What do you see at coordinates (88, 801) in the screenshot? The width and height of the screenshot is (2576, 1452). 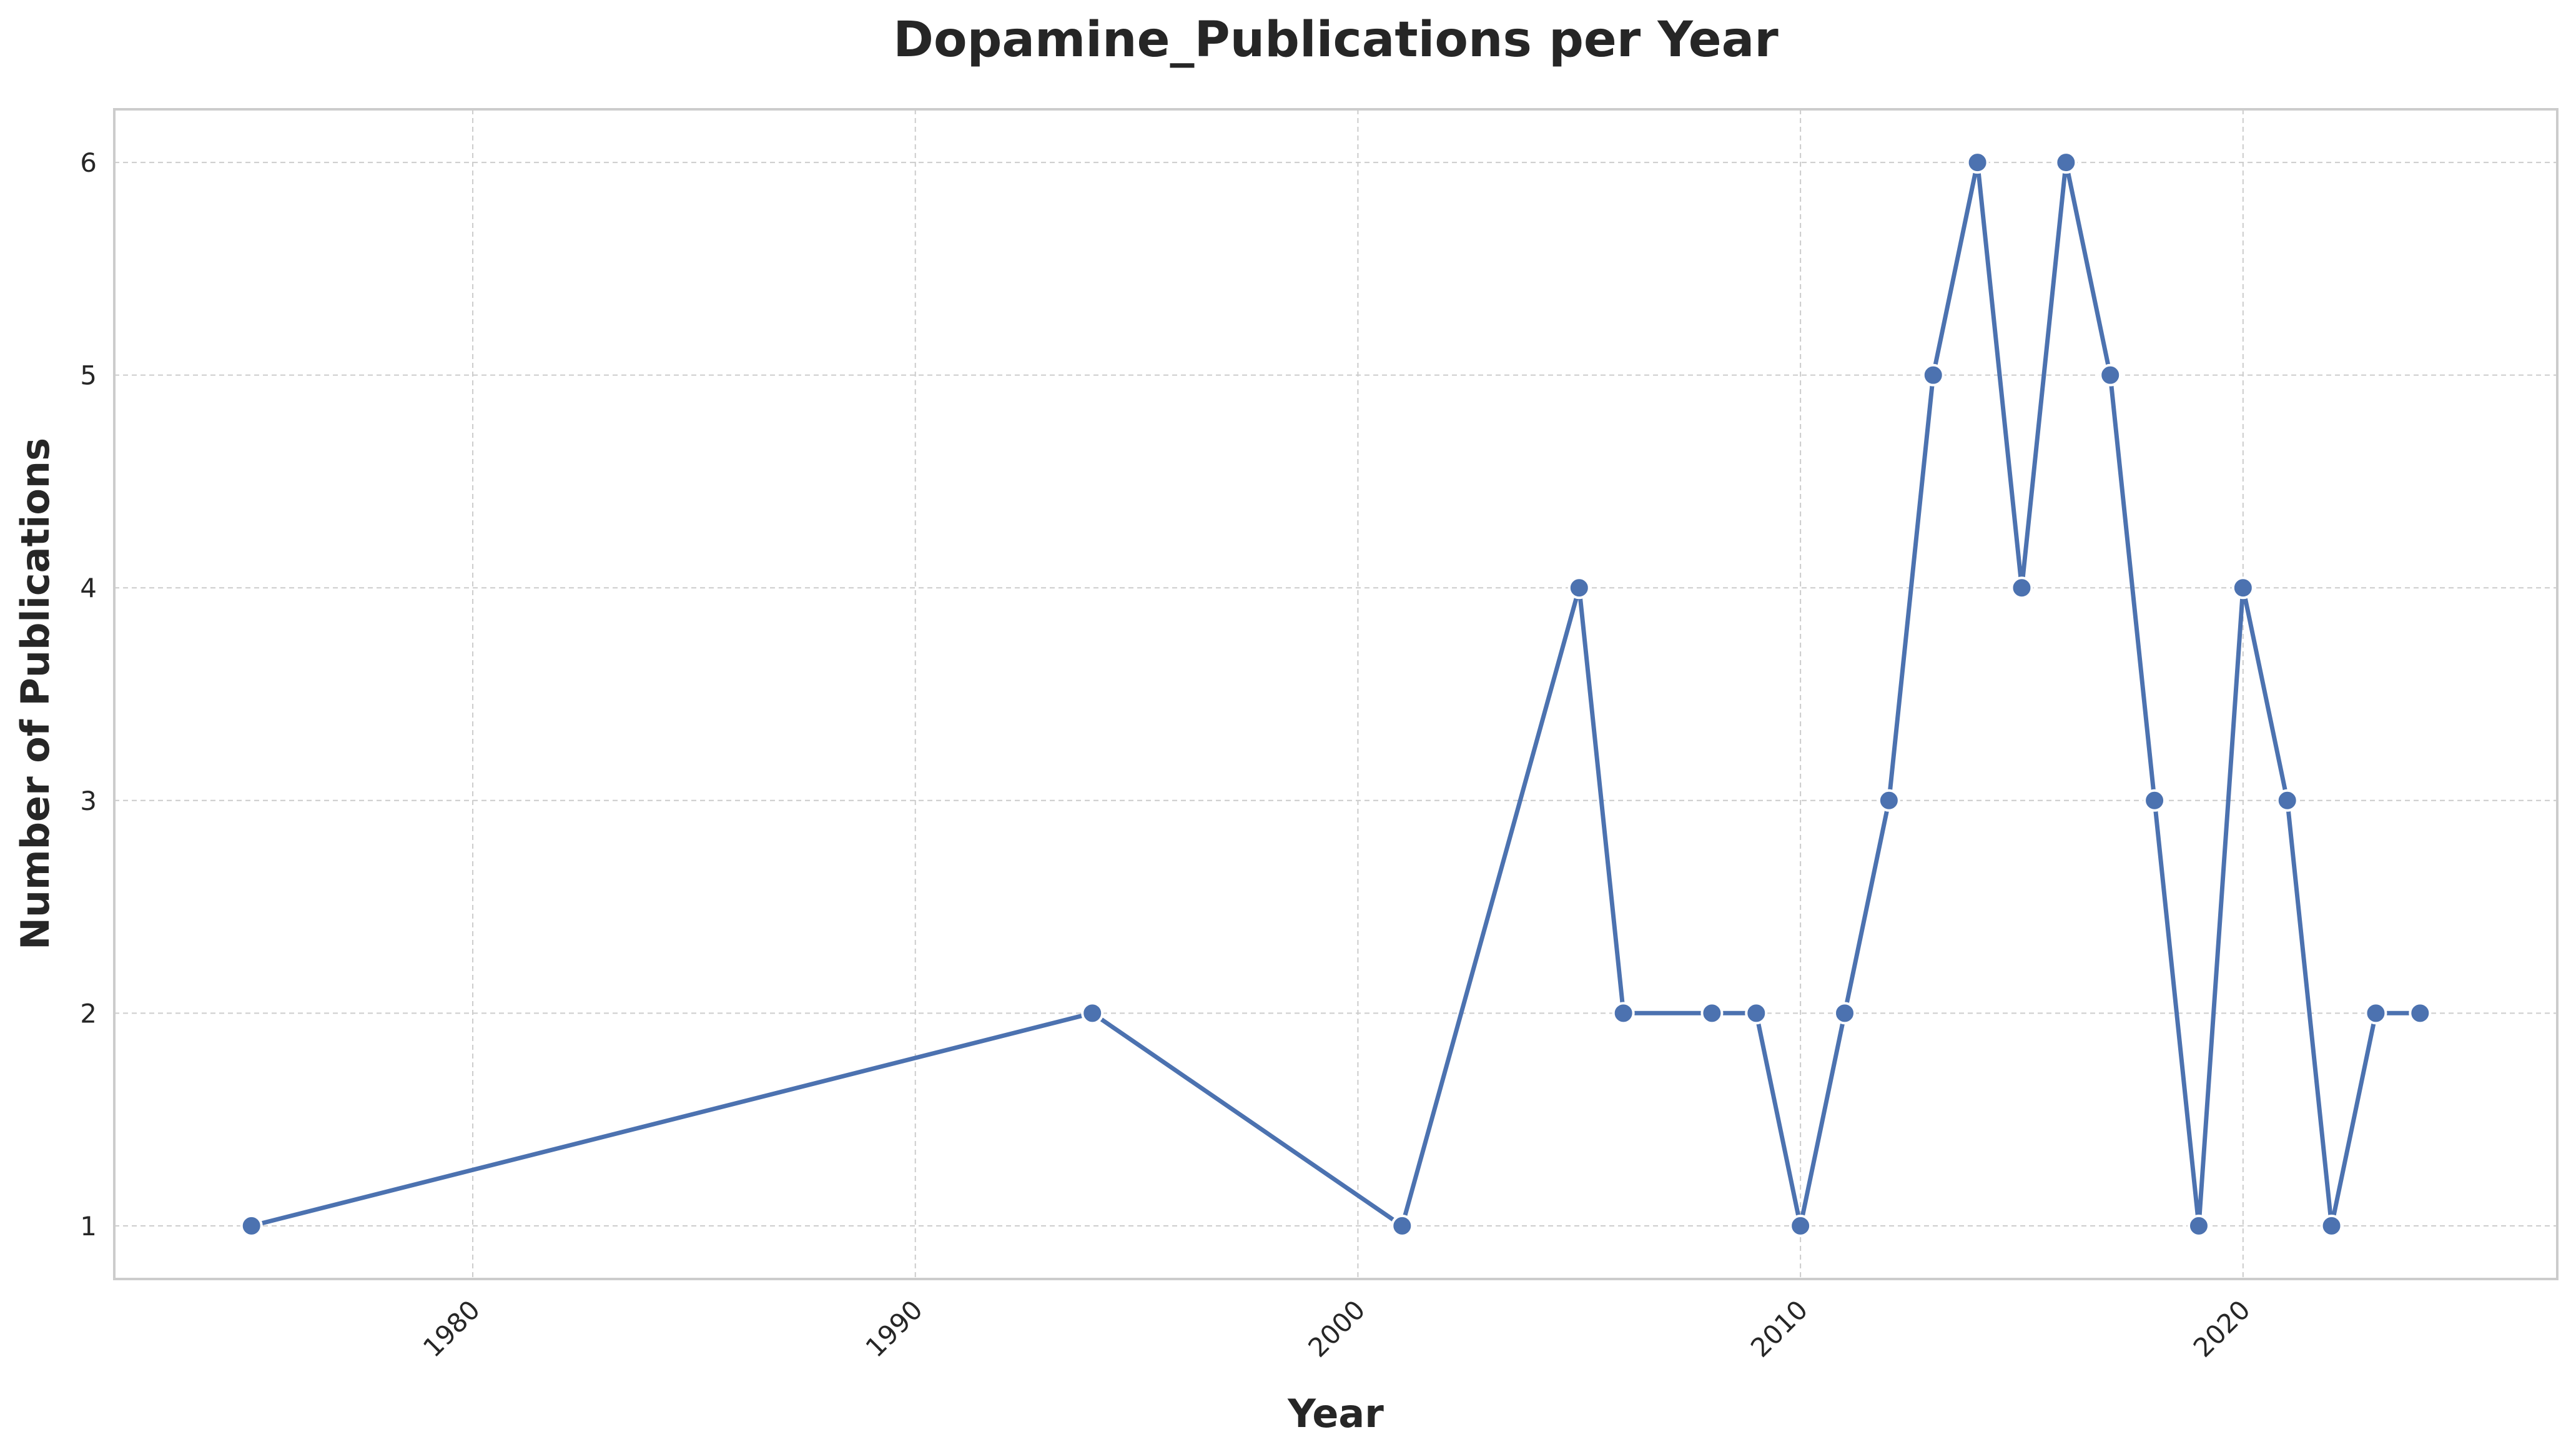 I see `y-tick-label: 3` at bounding box center [88, 801].